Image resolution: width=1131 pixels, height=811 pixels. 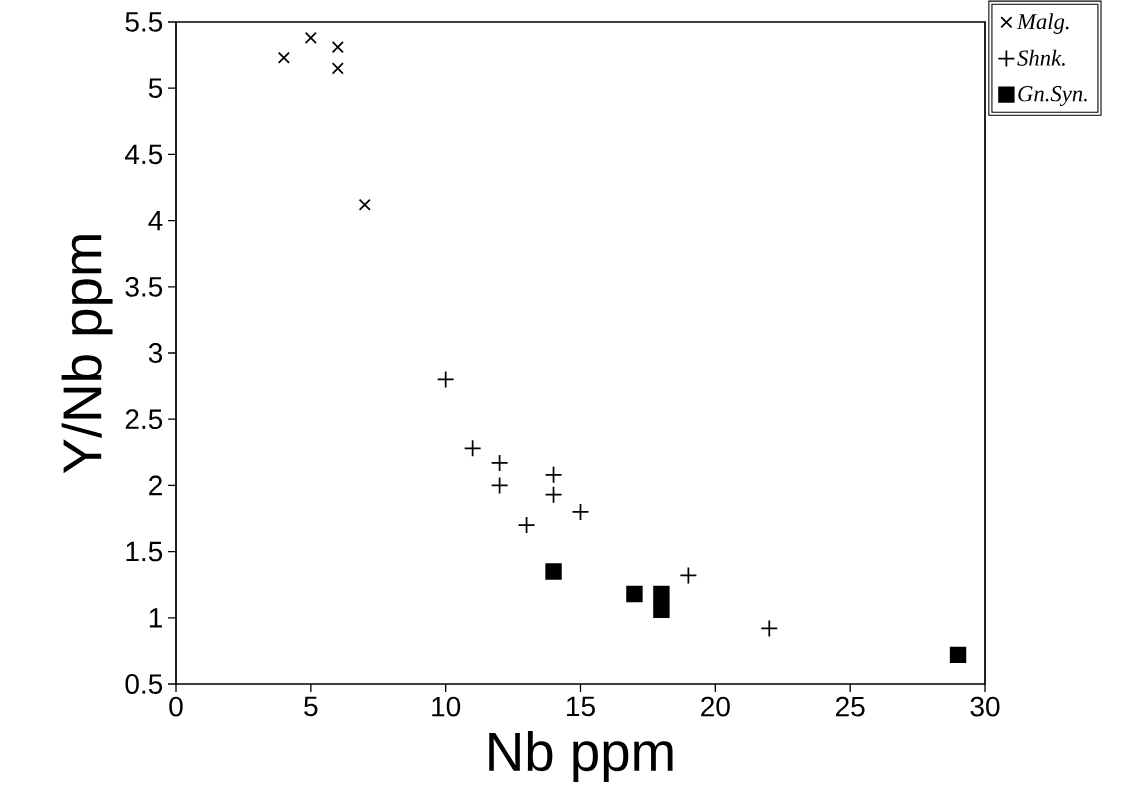 I want to click on y-tick-label: 5, so click(x=155, y=88).